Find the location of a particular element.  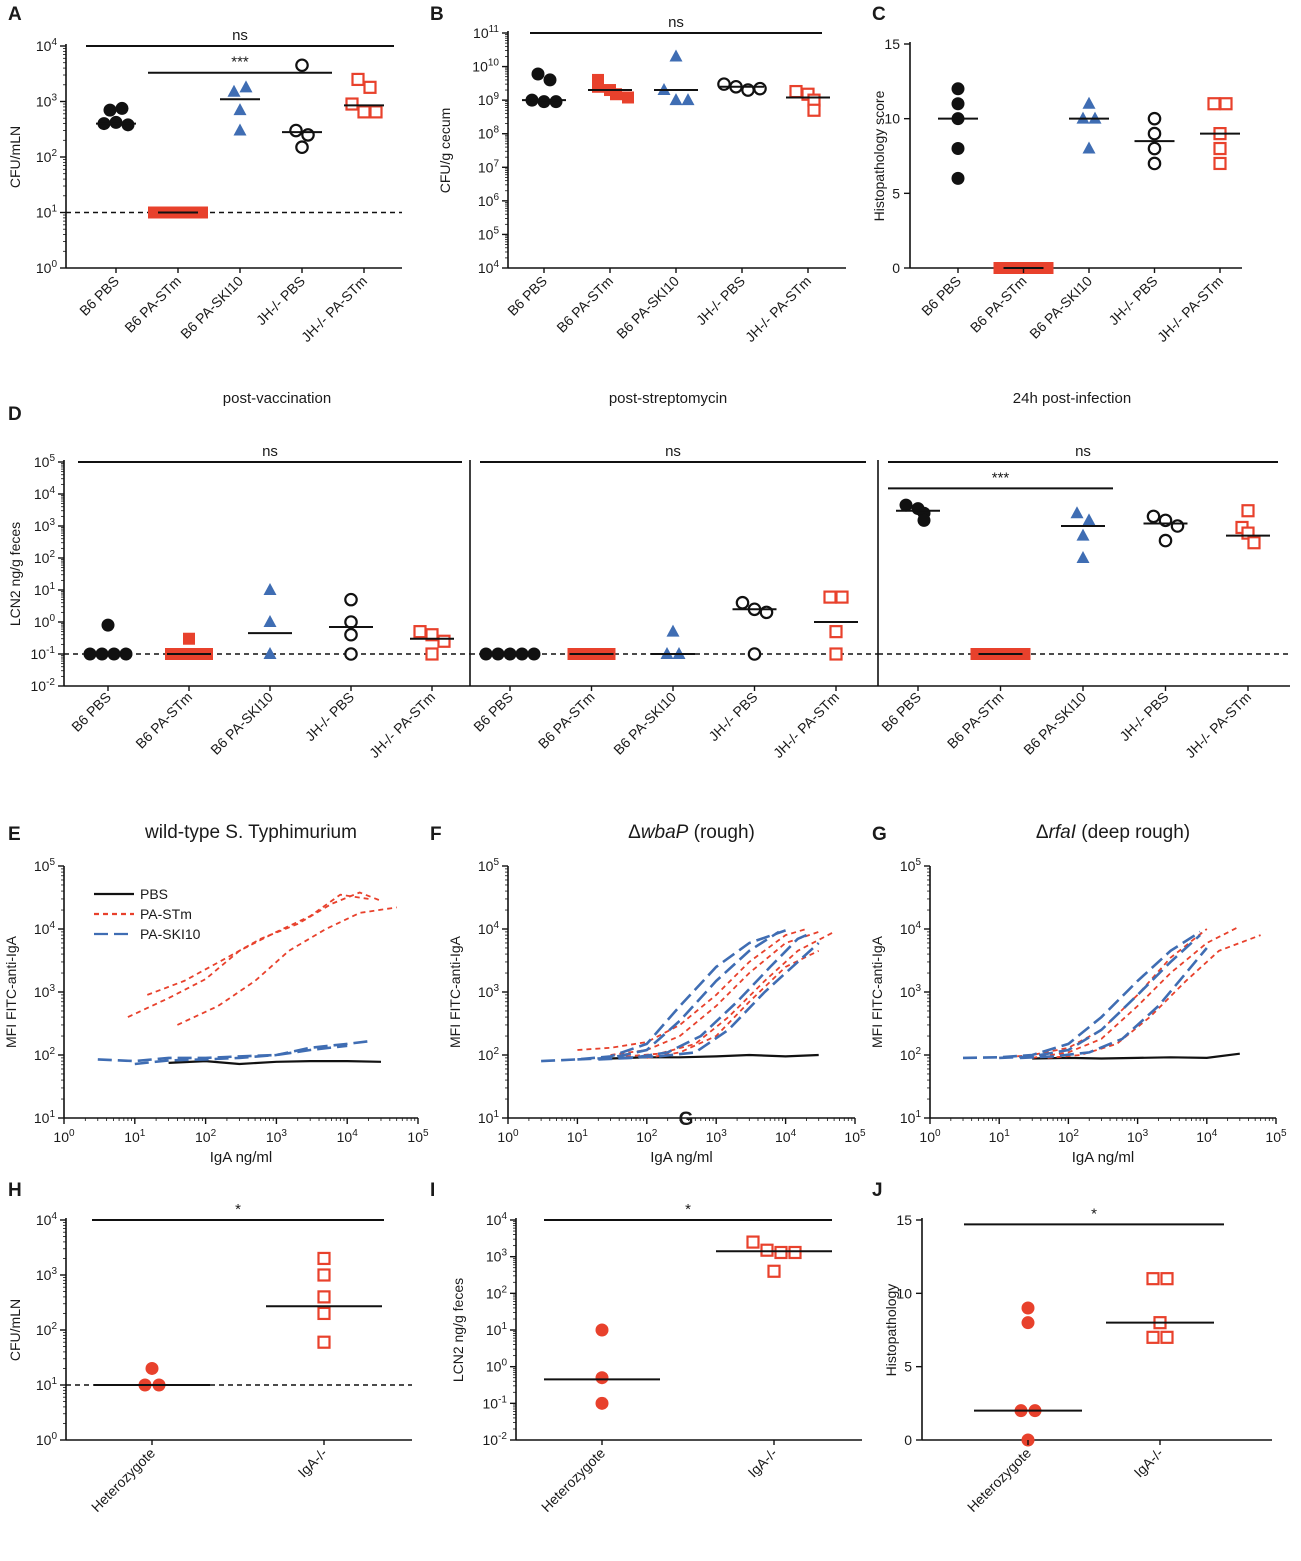

panel-letter: H is located at coordinates (15, 1190).